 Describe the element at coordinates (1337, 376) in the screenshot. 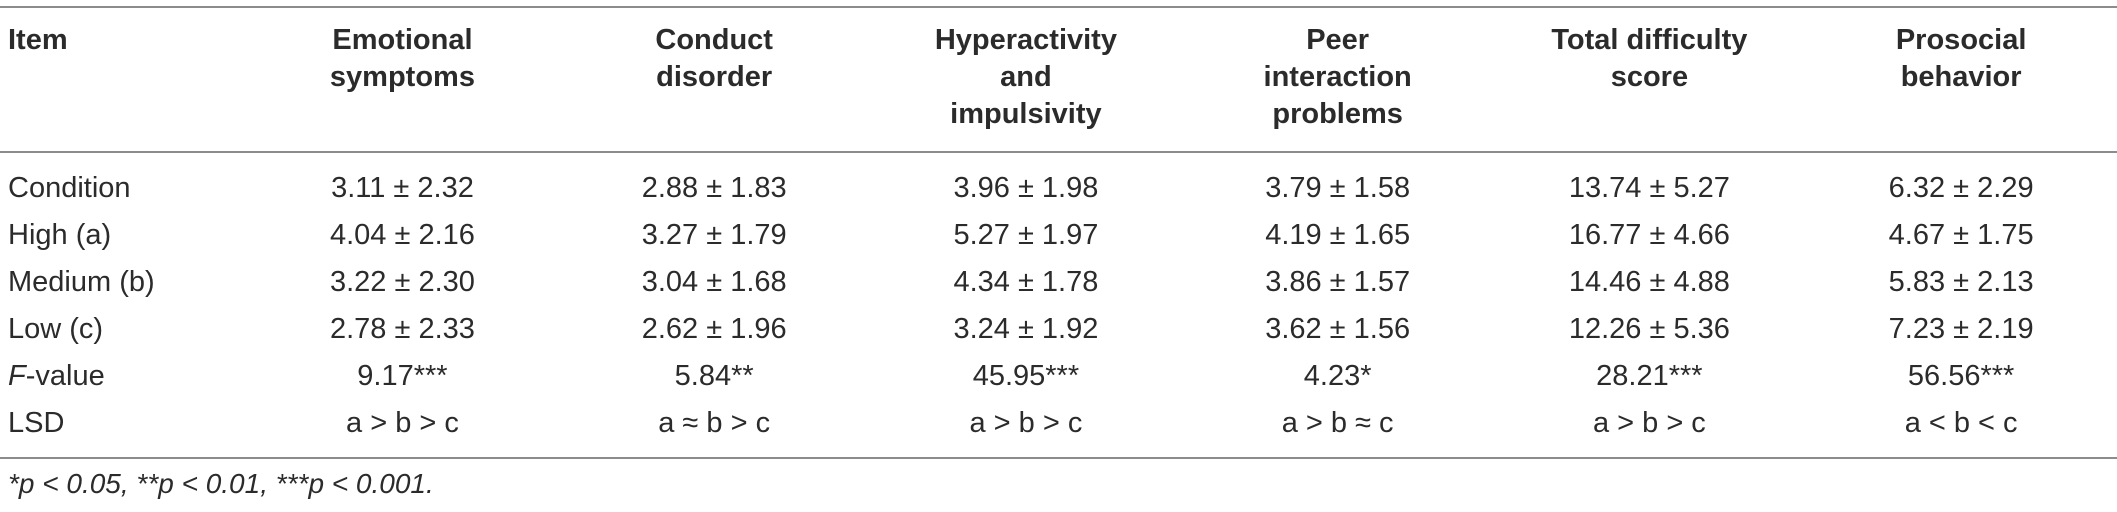

I see `table-cell: 4.23*` at that location.